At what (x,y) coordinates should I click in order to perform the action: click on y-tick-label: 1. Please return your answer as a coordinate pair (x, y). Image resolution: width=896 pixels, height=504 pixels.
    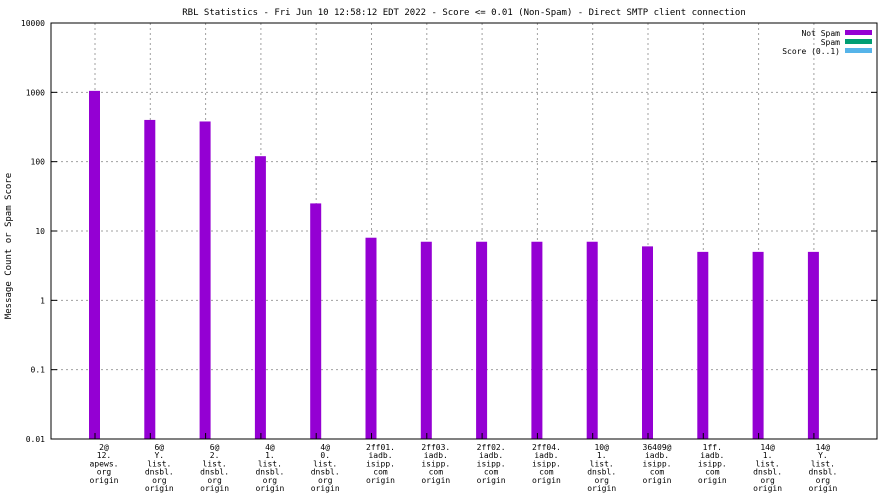
    Looking at the image, I should click on (42, 300).